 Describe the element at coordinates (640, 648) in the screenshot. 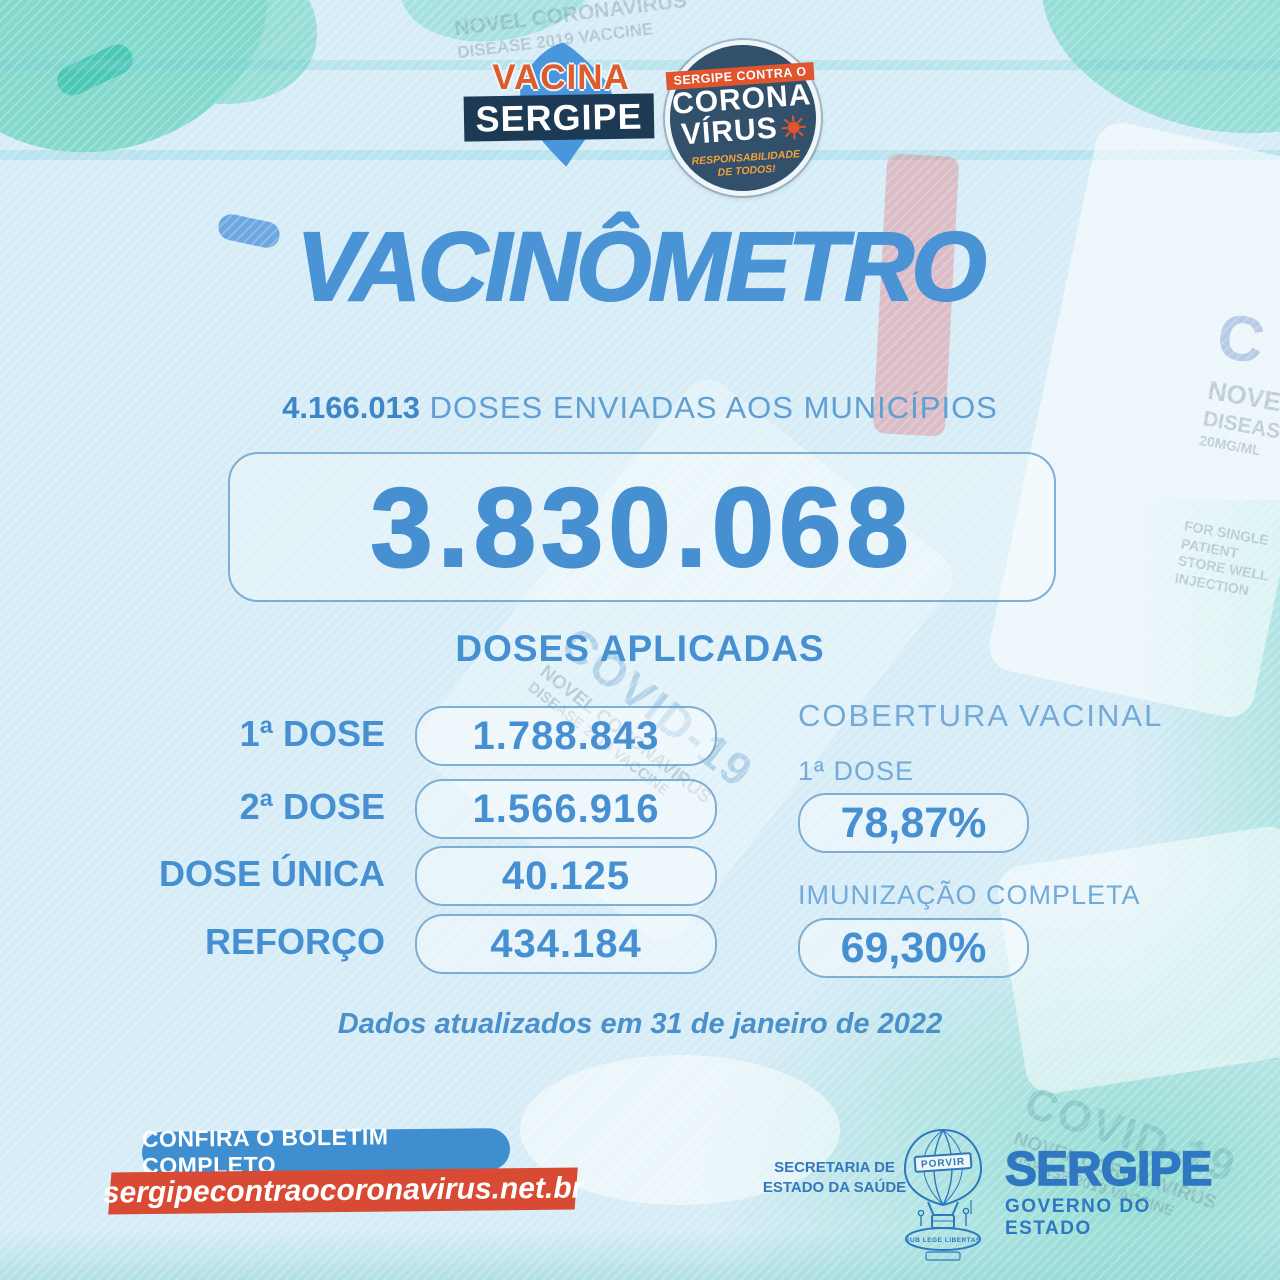

I see `doses-applied-heading: DOSES APLICADAS` at that location.